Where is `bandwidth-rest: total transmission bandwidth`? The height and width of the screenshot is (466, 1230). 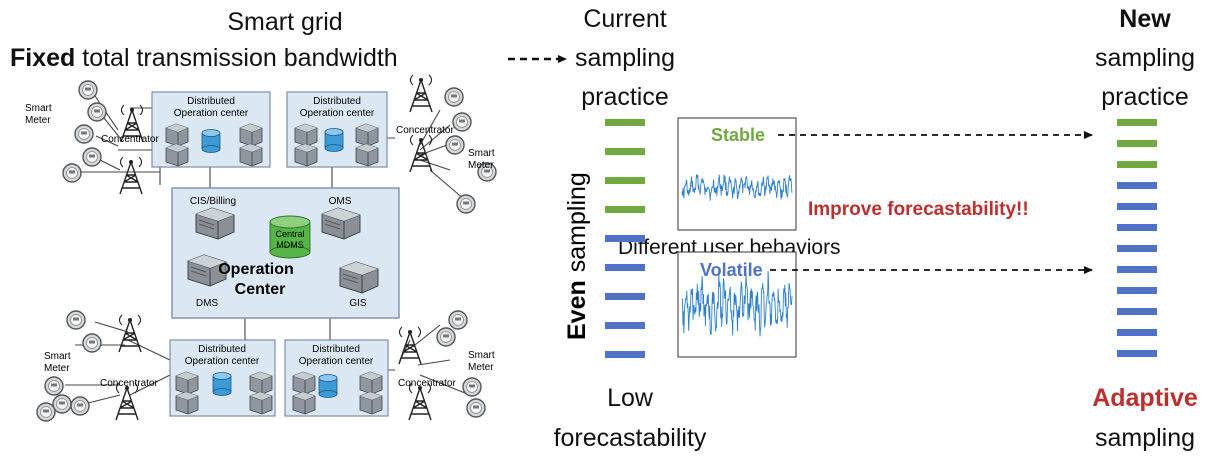 bandwidth-rest: total transmission bandwidth is located at coordinates (240, 58).